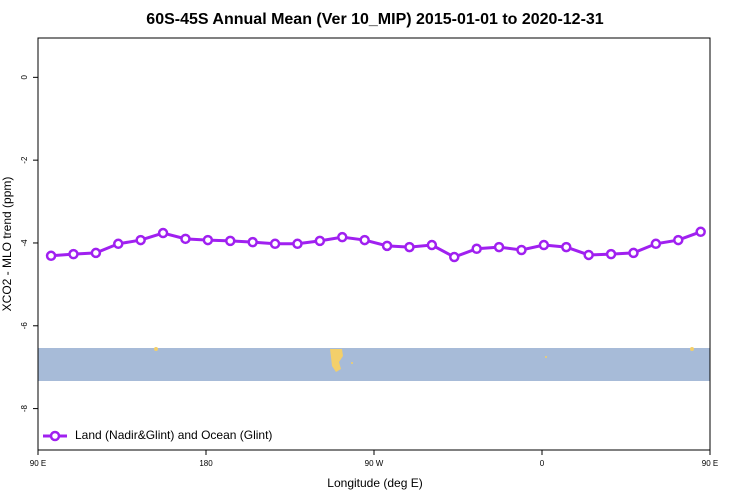  Describe the element at coordinates (24, 77) in the screenshot. I see `y-tick-label: 0` at that location.